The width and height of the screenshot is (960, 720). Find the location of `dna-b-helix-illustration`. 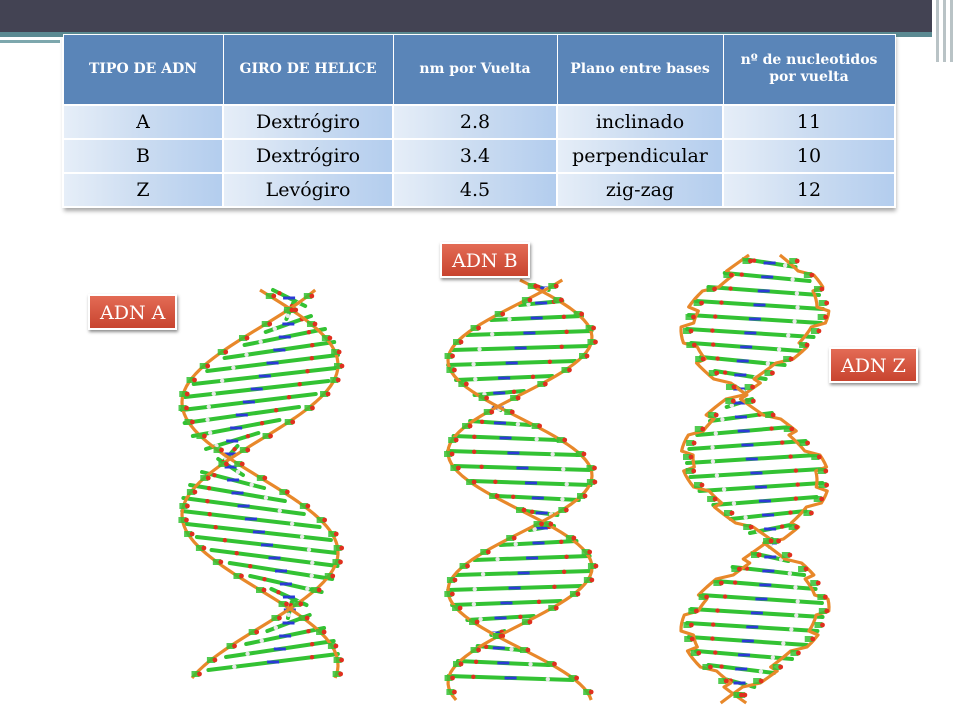

dna-b-helix-illustration is located at coordinates (521, 490).